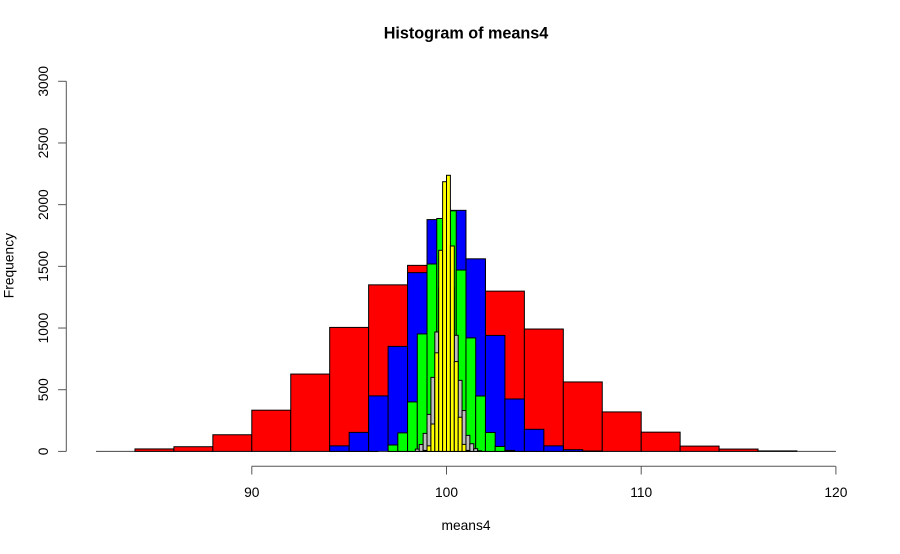 Image resolution: width=900 pixels, height=554 pixels. What do you see at coordinates (43, 451) in the screenshot?
I see `svg-text: 0` at bounding box center [43, 451].